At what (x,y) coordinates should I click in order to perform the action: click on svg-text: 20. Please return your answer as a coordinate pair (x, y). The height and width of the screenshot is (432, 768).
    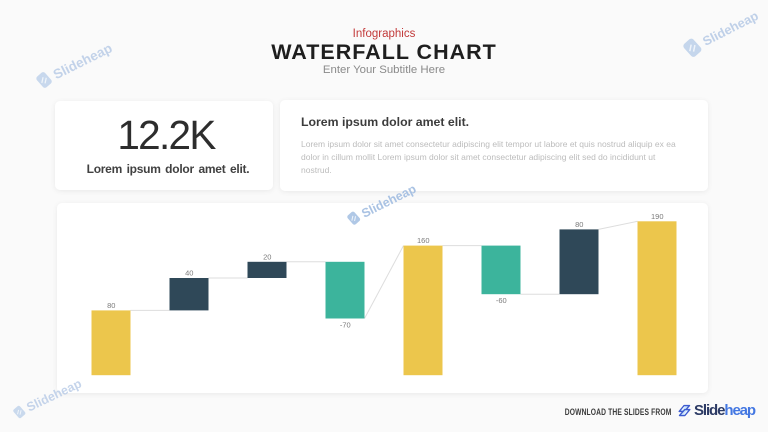
    Looking at the image, I should click on (267, 256).